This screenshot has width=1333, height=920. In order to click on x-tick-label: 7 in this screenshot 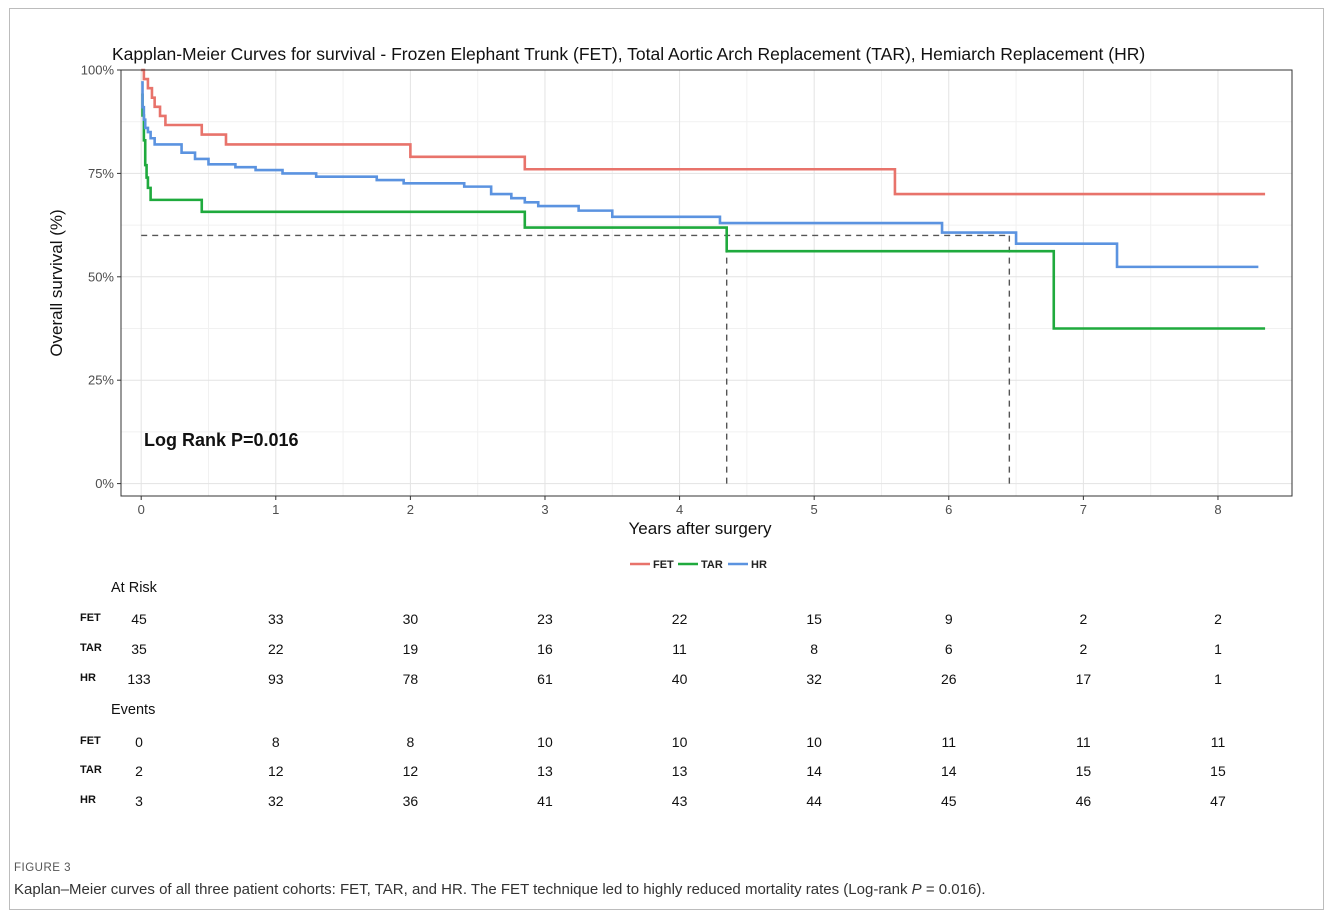, I will do `click(1083, 509)`.